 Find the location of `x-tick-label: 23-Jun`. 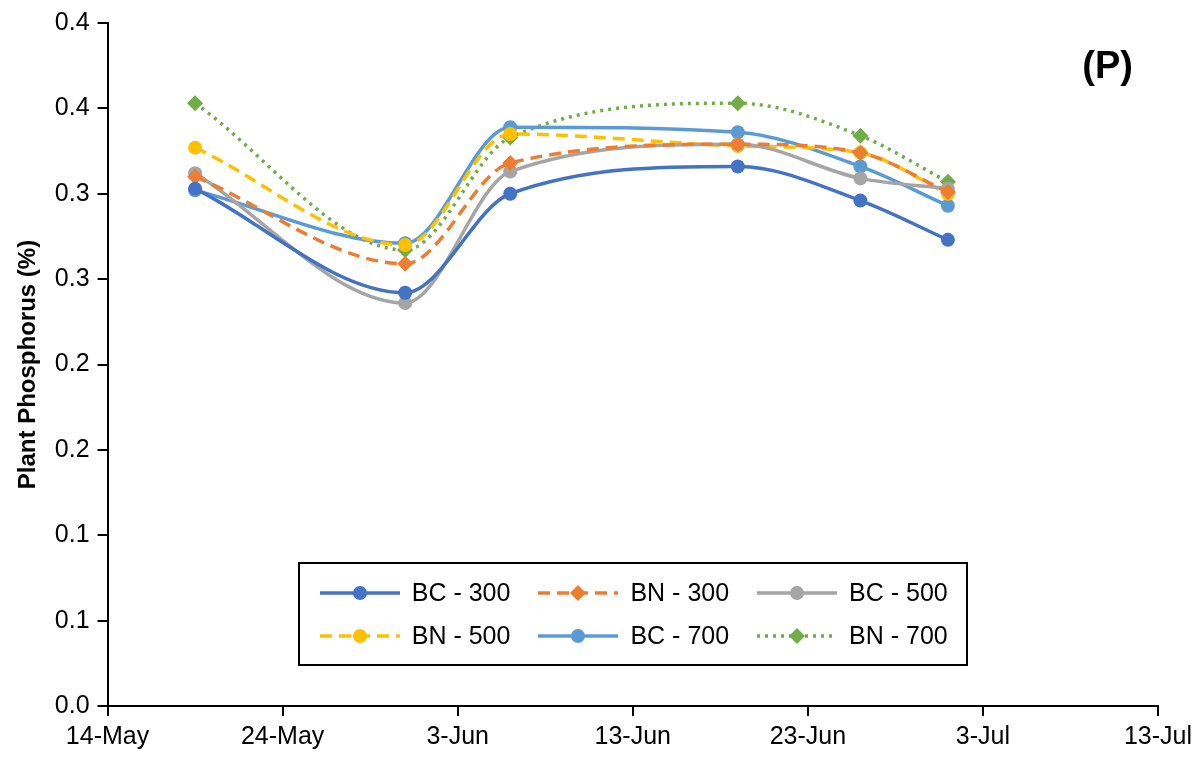

x-tick-label: 23-Jun is located at coordinates (808, 734).